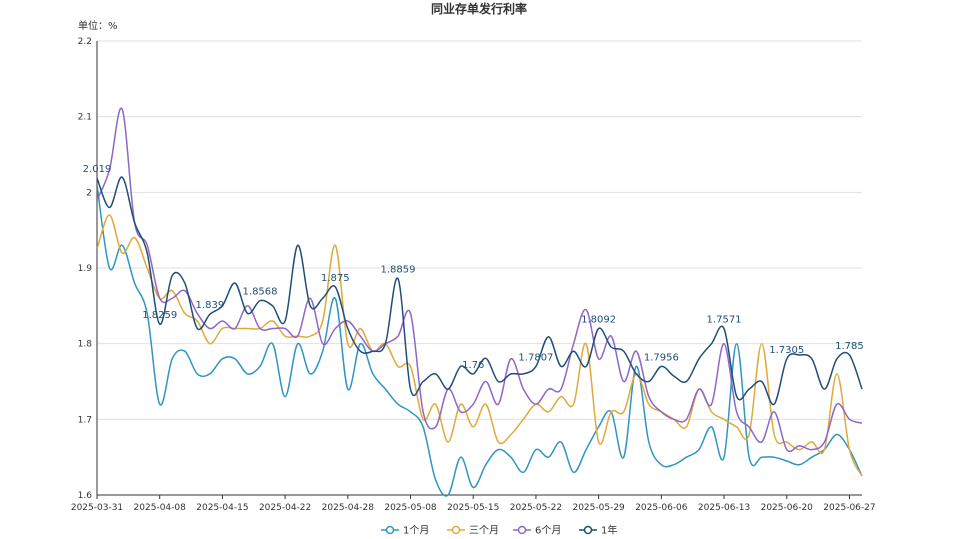  I want to click on legend-label: 三个月, so click(484, 531).